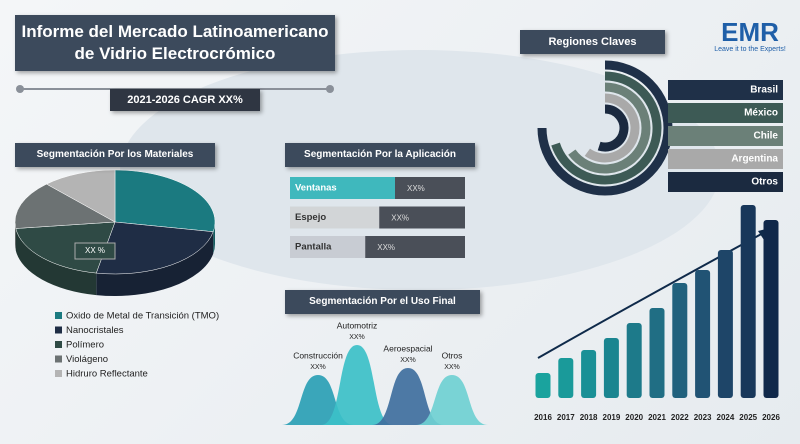 Image resolution: width=800 pixels, height=444 pixels. What do you see at coordinates (357, 325) in the screenshot?
I see `bell-category: Automotriz` at bounding box center [357, 325].